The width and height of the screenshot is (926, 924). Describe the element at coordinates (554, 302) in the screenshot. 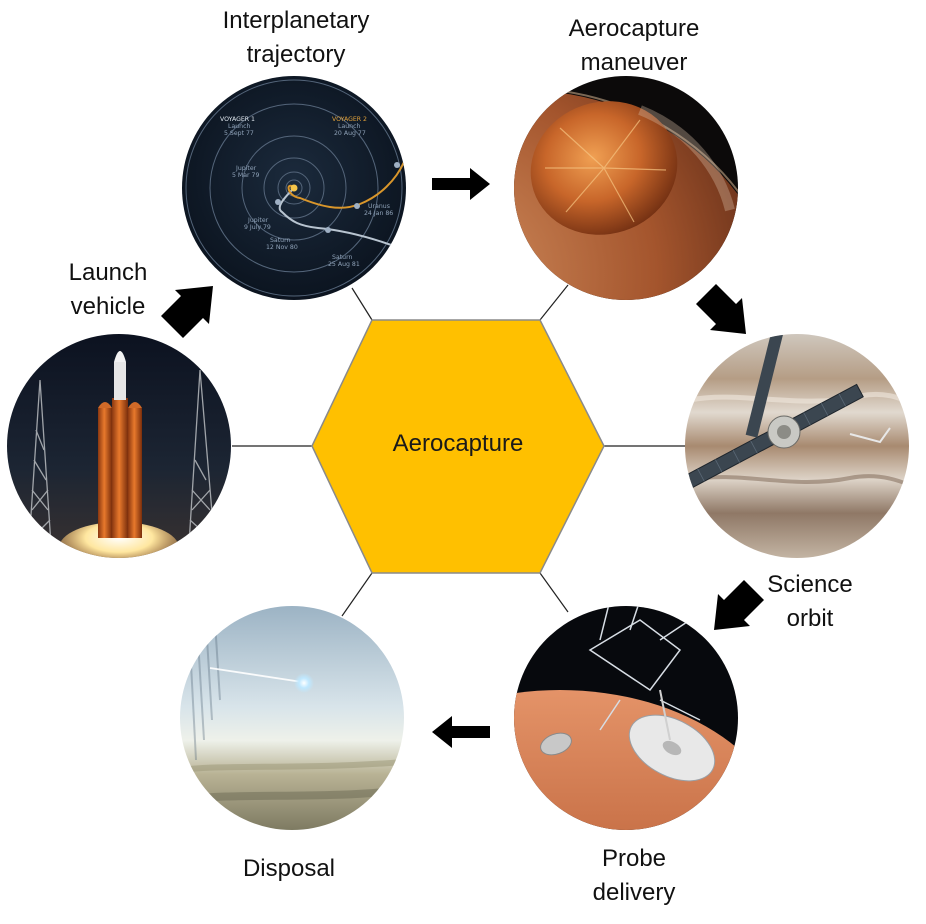

I see `connector-aerocapture` at that location.